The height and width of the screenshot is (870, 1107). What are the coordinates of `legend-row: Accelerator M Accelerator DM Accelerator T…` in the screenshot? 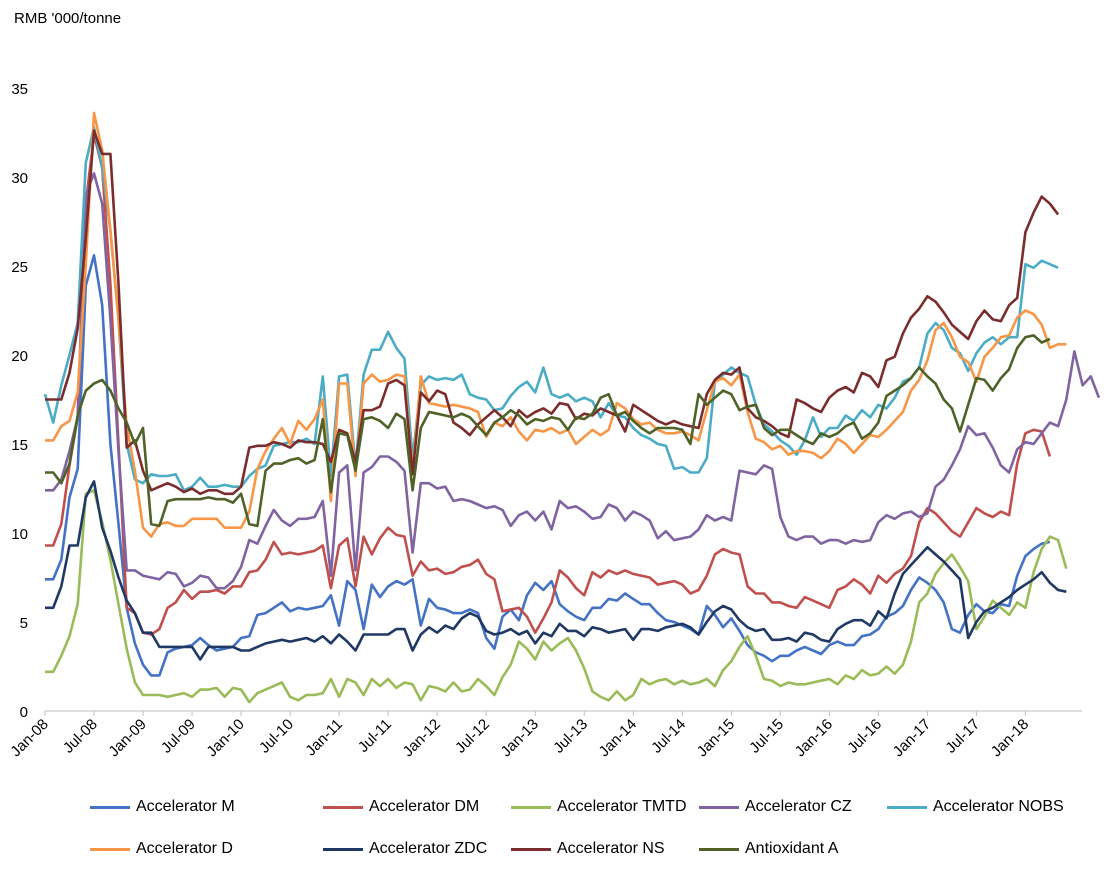 It's located at (590, 807).